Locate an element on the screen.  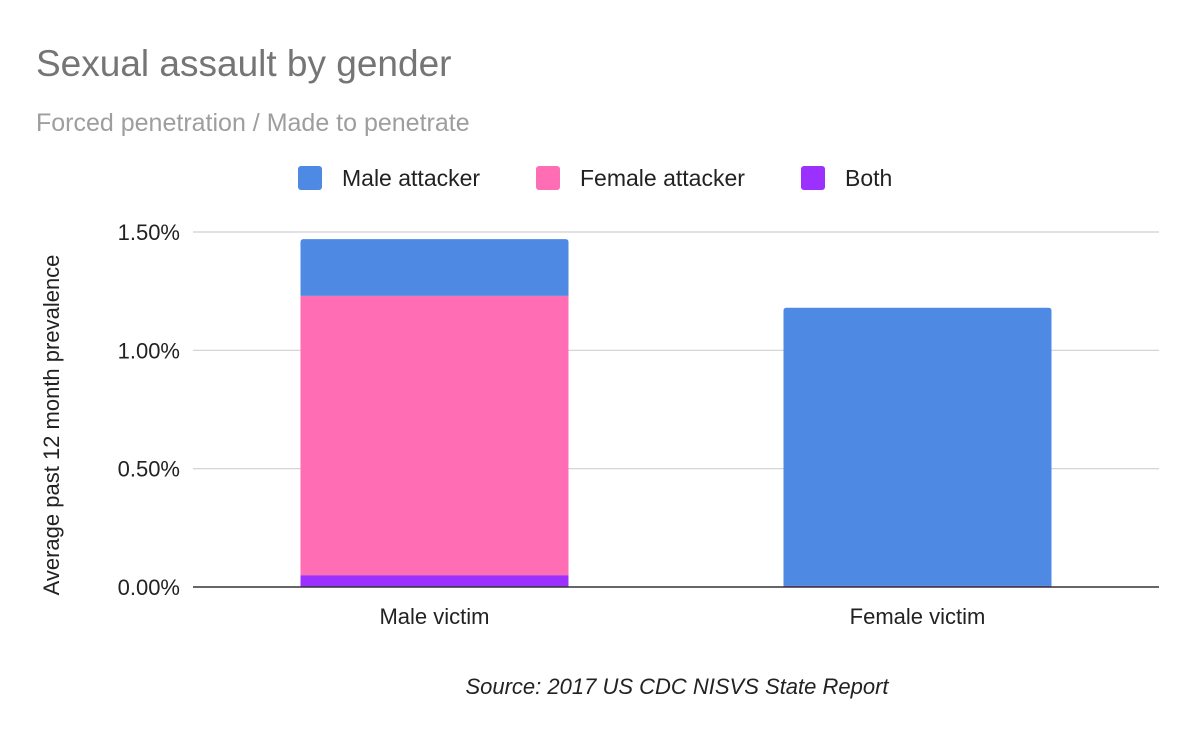
y-tick-label: 1.50% is located at coordinates (149, 232).